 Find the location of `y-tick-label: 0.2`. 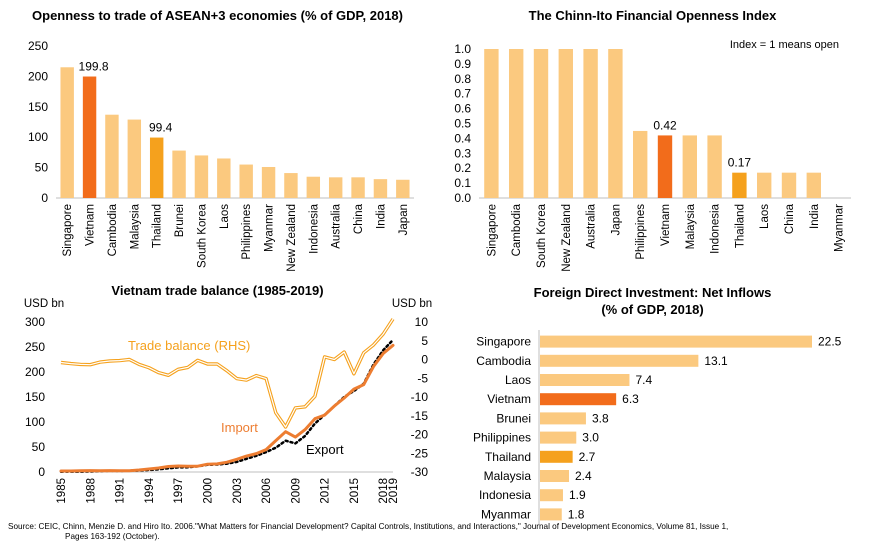

y-tick-label: 0.2 is located at coordinates (462, 168).